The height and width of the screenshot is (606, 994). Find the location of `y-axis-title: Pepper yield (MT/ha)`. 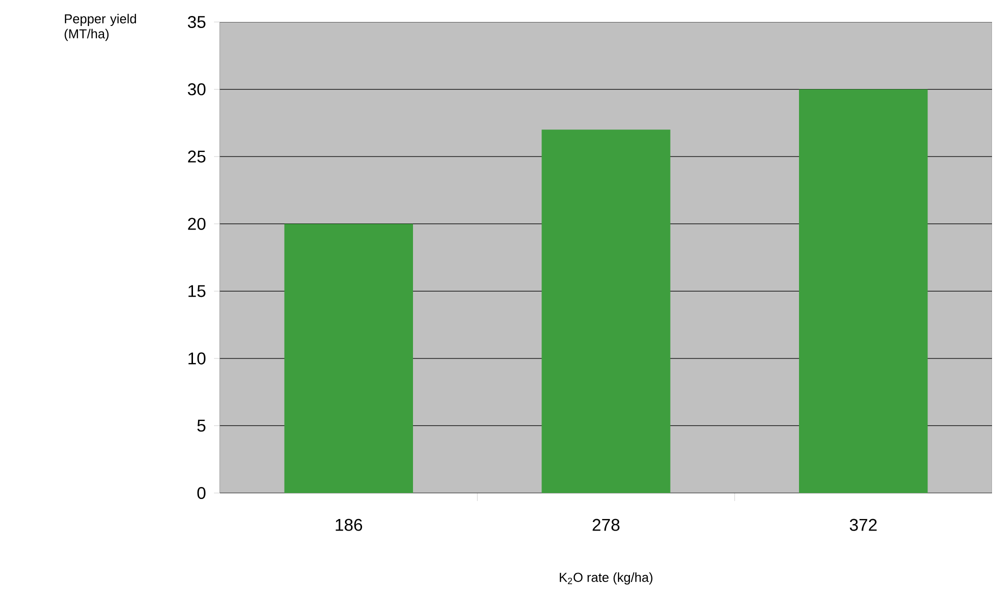

y-axis-title: Pepper yield (MT/ha) is located at coordinates (100, 27).